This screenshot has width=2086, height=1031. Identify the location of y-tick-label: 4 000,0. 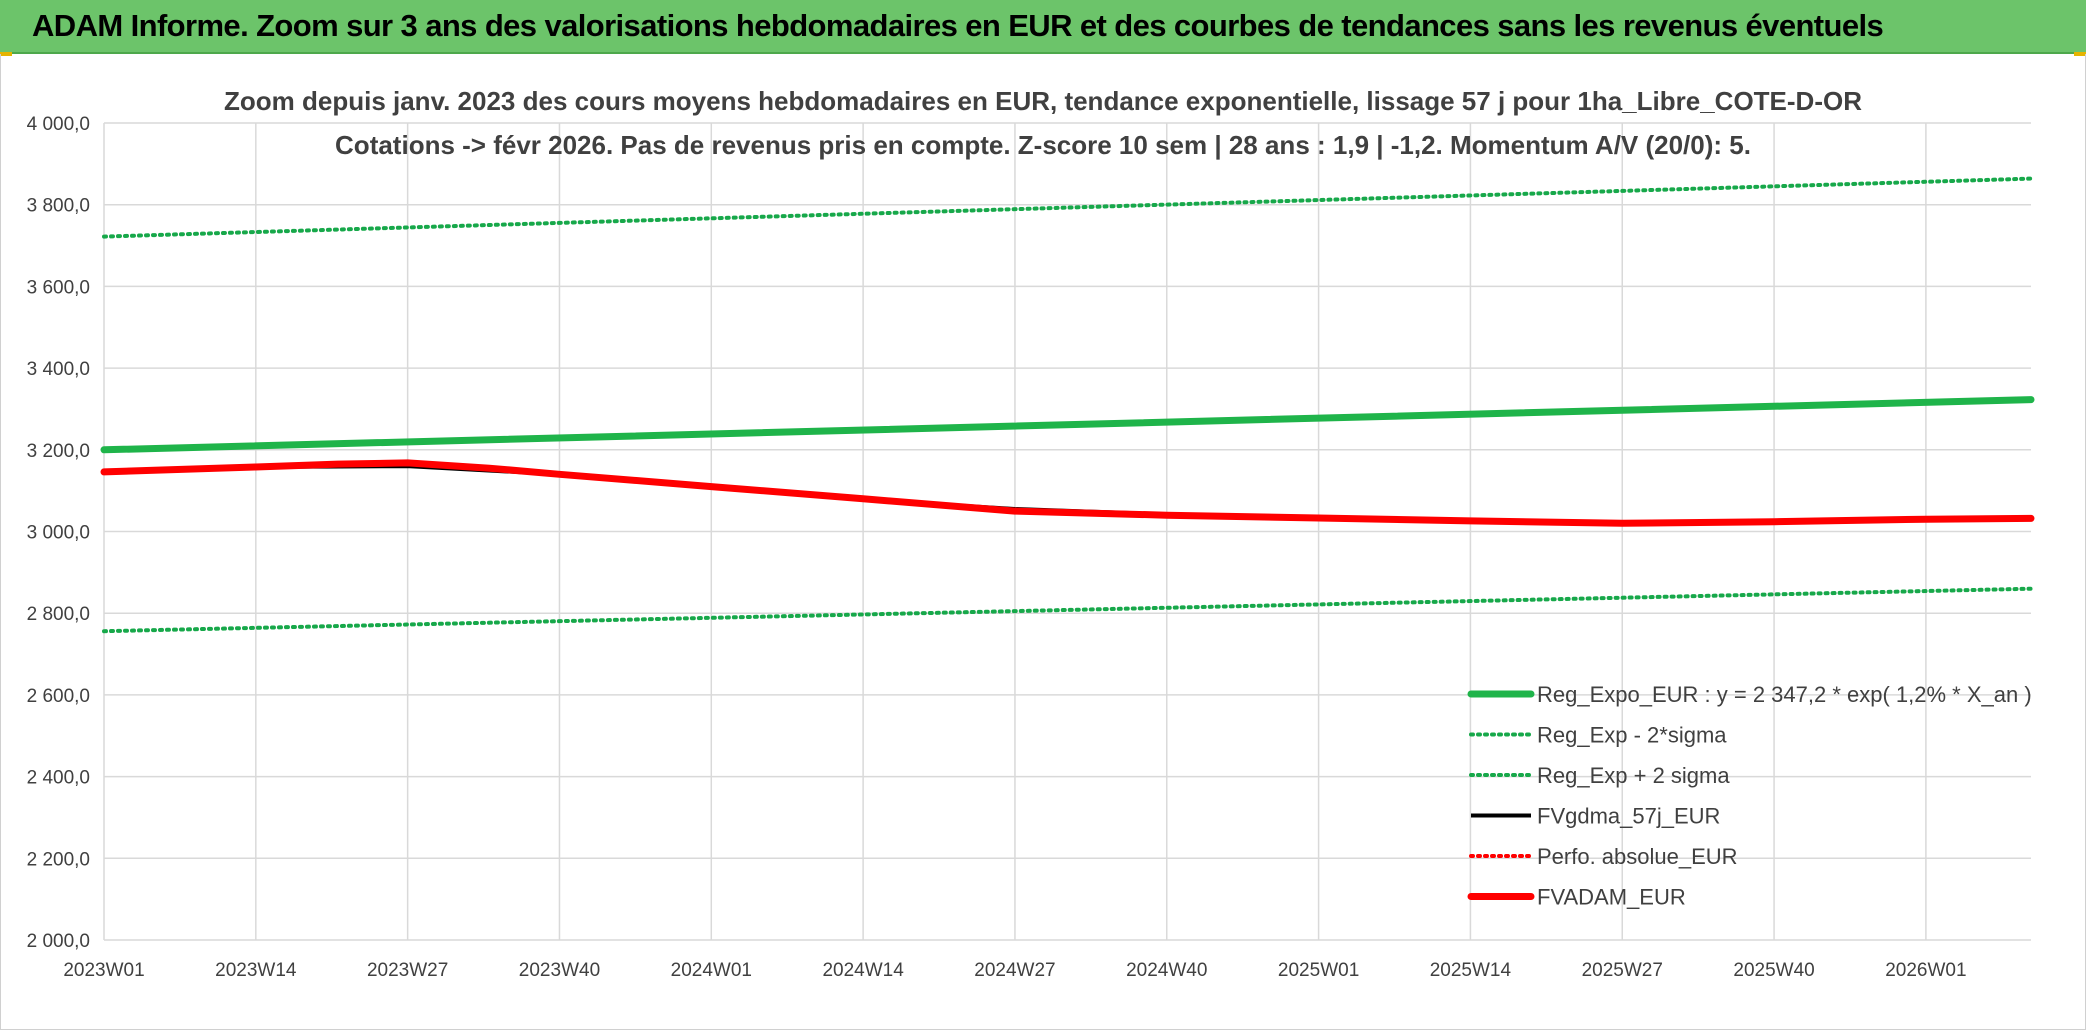
(58, 124).